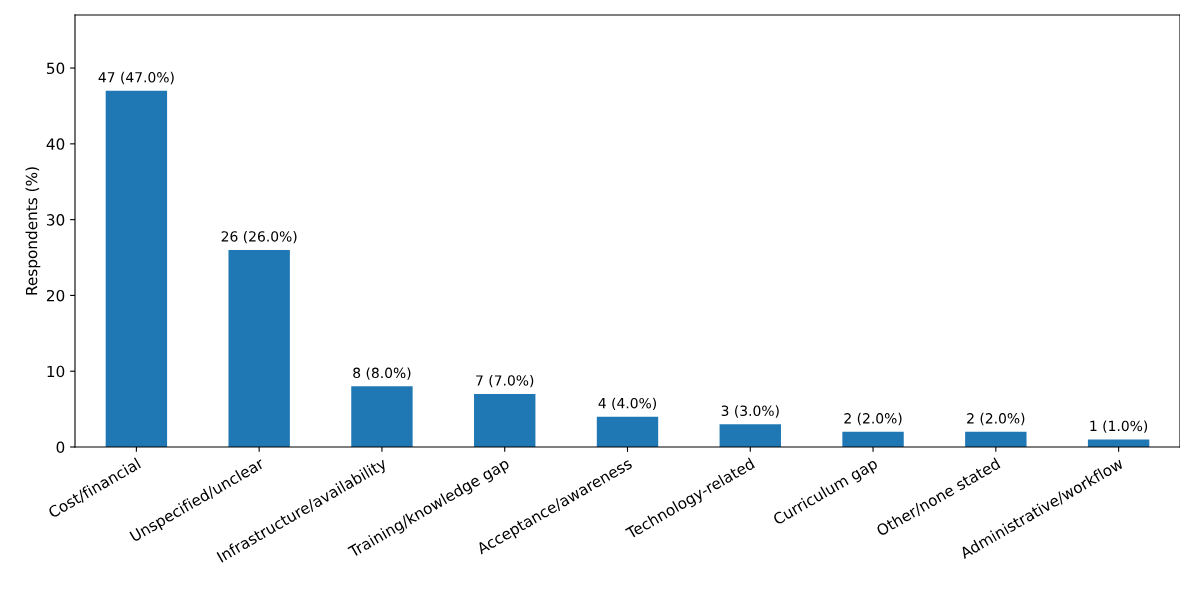 This screenshot has height=589, width=1180. I want to click on data-label: 7 (7.0%), so click(505, 381).